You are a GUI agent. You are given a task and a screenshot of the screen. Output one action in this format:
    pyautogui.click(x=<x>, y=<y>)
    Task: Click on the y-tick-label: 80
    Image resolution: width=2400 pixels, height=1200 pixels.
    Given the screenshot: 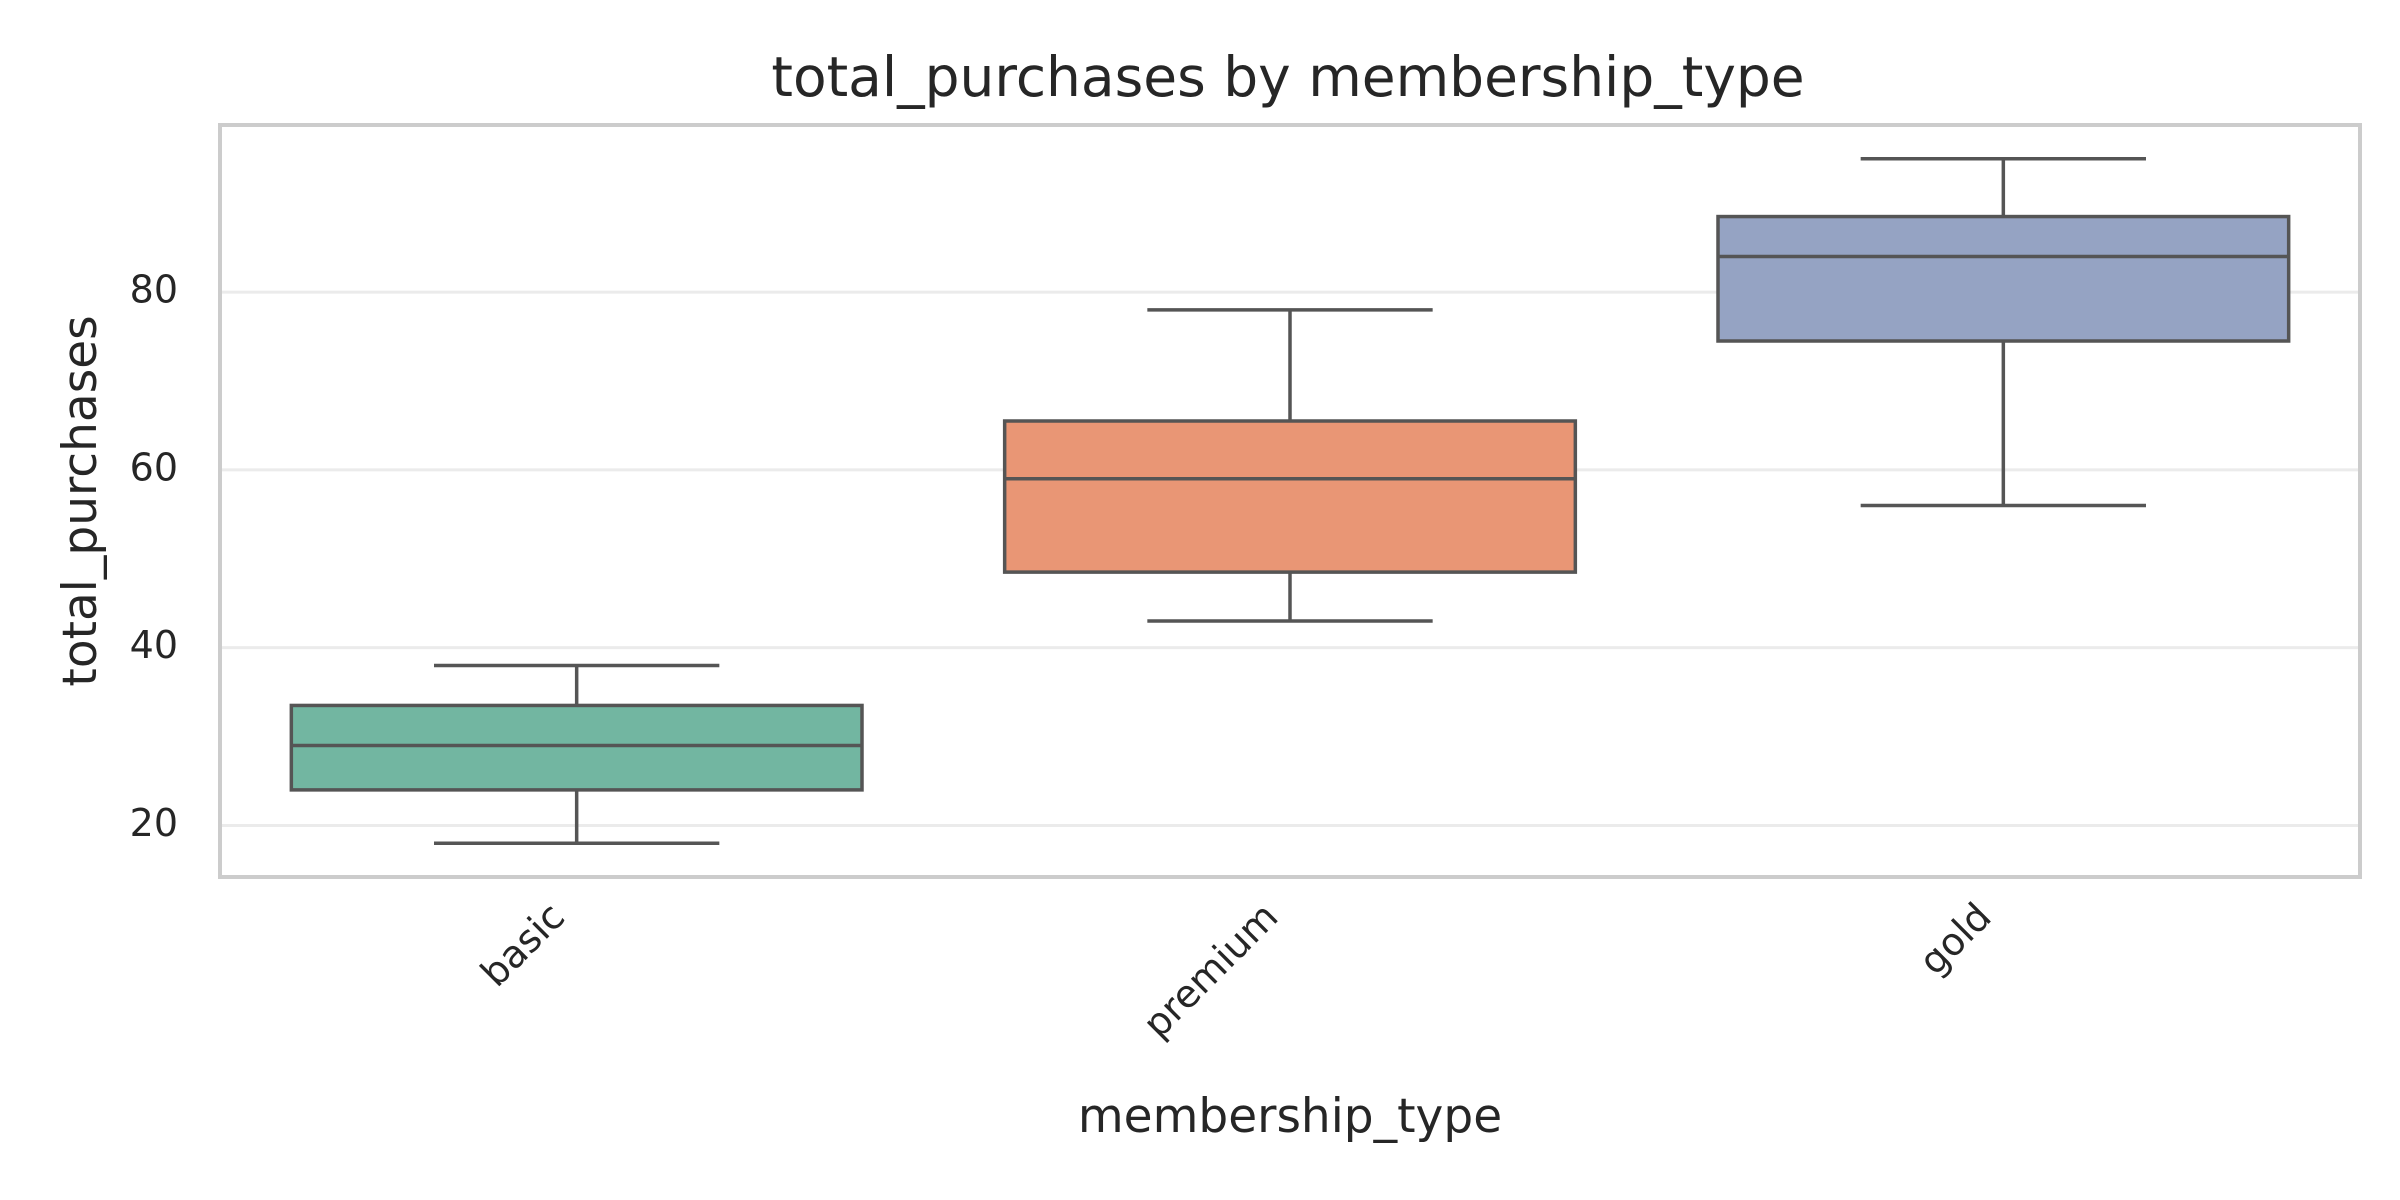 What is the action you would take?
    pyautogui.click(x=154, y=290)
    